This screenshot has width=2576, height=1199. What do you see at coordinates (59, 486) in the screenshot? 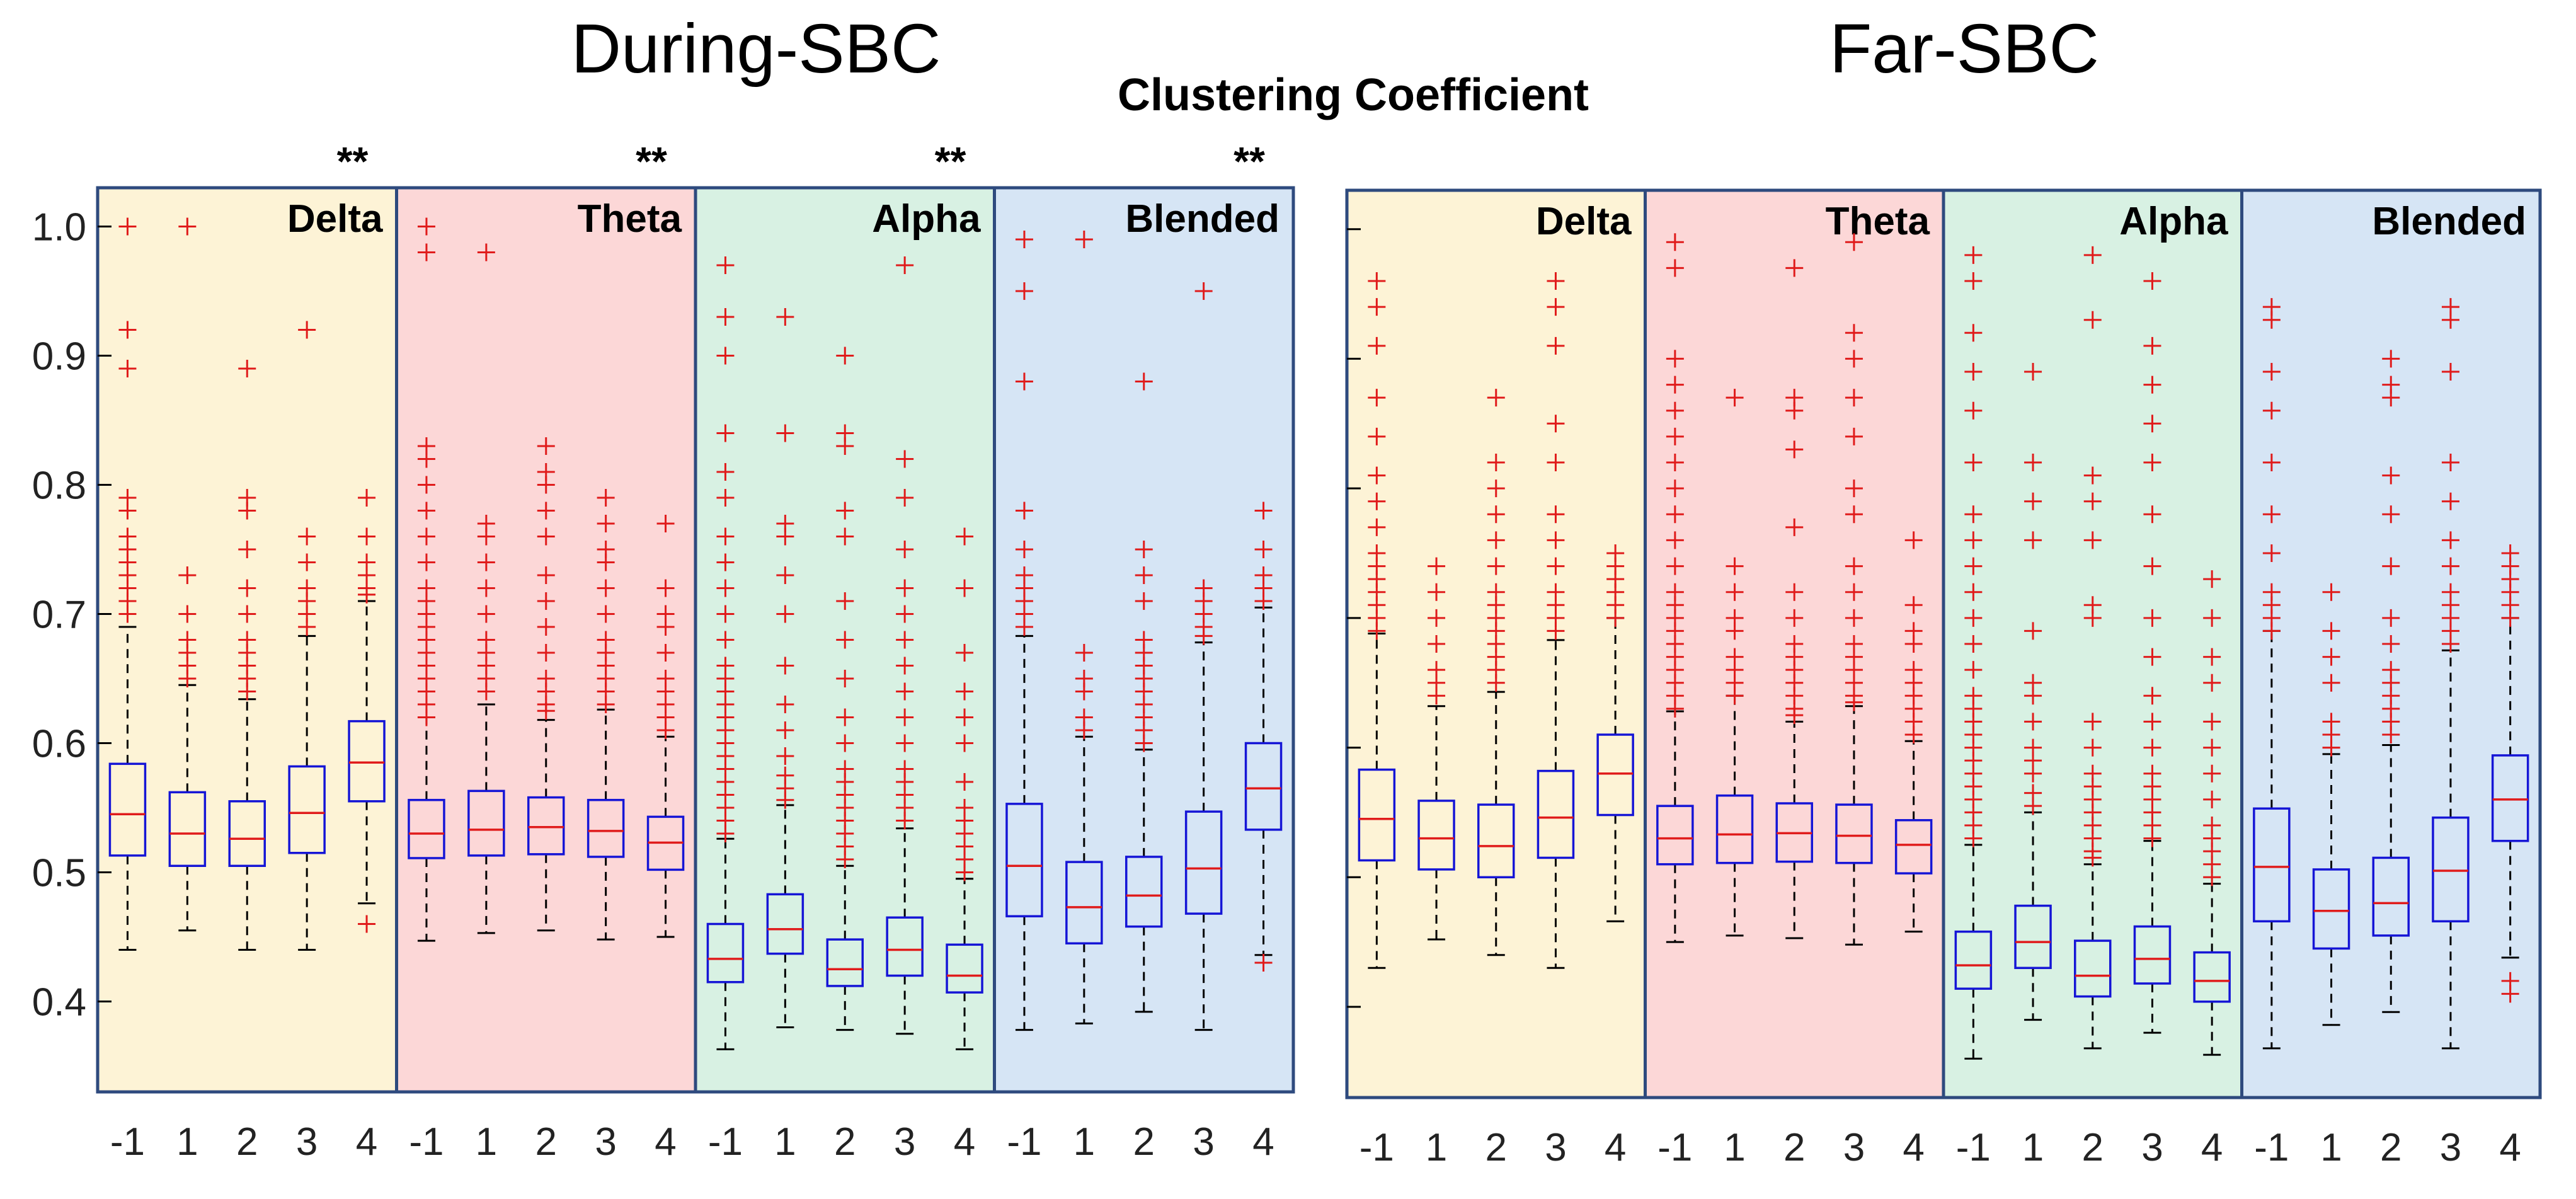
I see `y-tick-label: 0.8` at bounding box center [59, 486].